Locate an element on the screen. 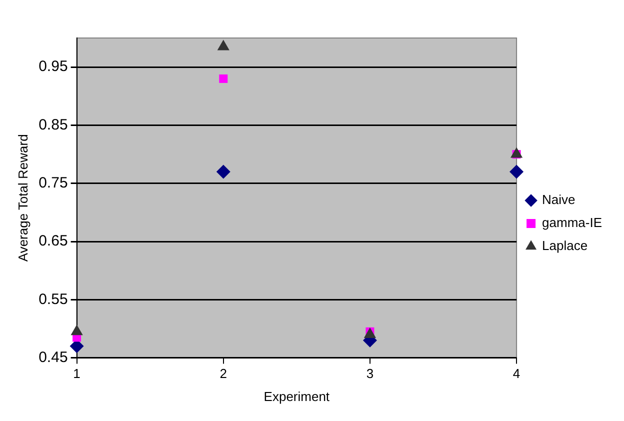  y-axis-title: Average Total Reward is located at coordinates (22, 198).